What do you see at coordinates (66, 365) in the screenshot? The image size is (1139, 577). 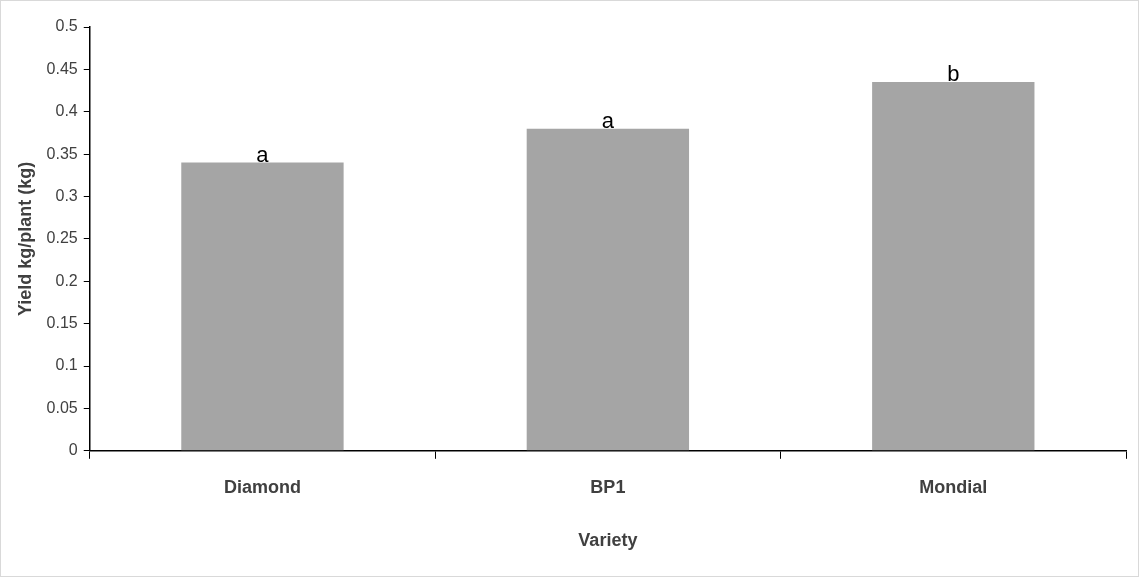 I see `y-tick-label: 0.1` at bounding box center [66, 365].